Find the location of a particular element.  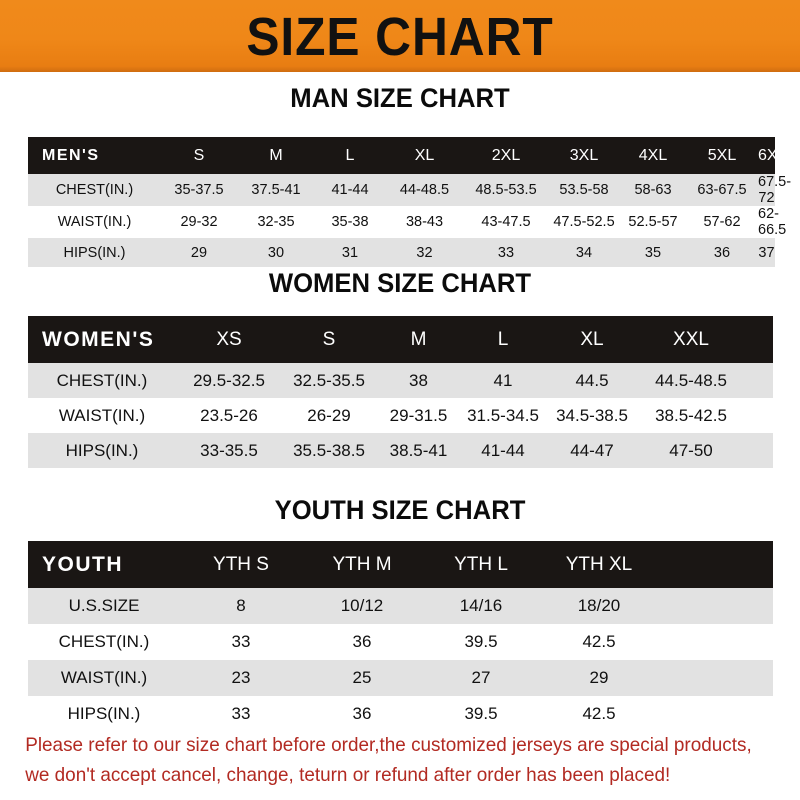

table-row: HIPS(IN.) 29 30 31 32 33 34 35 36 37 is located at coordinates (401, 252).